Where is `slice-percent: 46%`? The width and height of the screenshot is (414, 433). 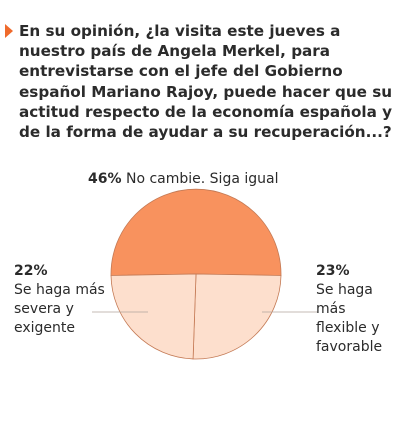
slice-percent: 46% is located at coordinates (105, 179).